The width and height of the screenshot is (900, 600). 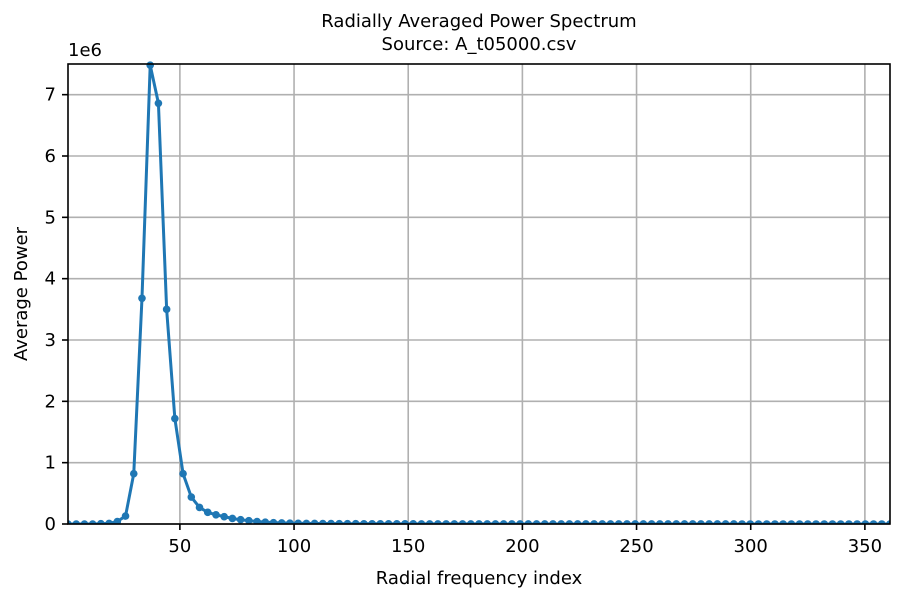 I want to click on x-tick-label: 200, so click(x=522, y=546).